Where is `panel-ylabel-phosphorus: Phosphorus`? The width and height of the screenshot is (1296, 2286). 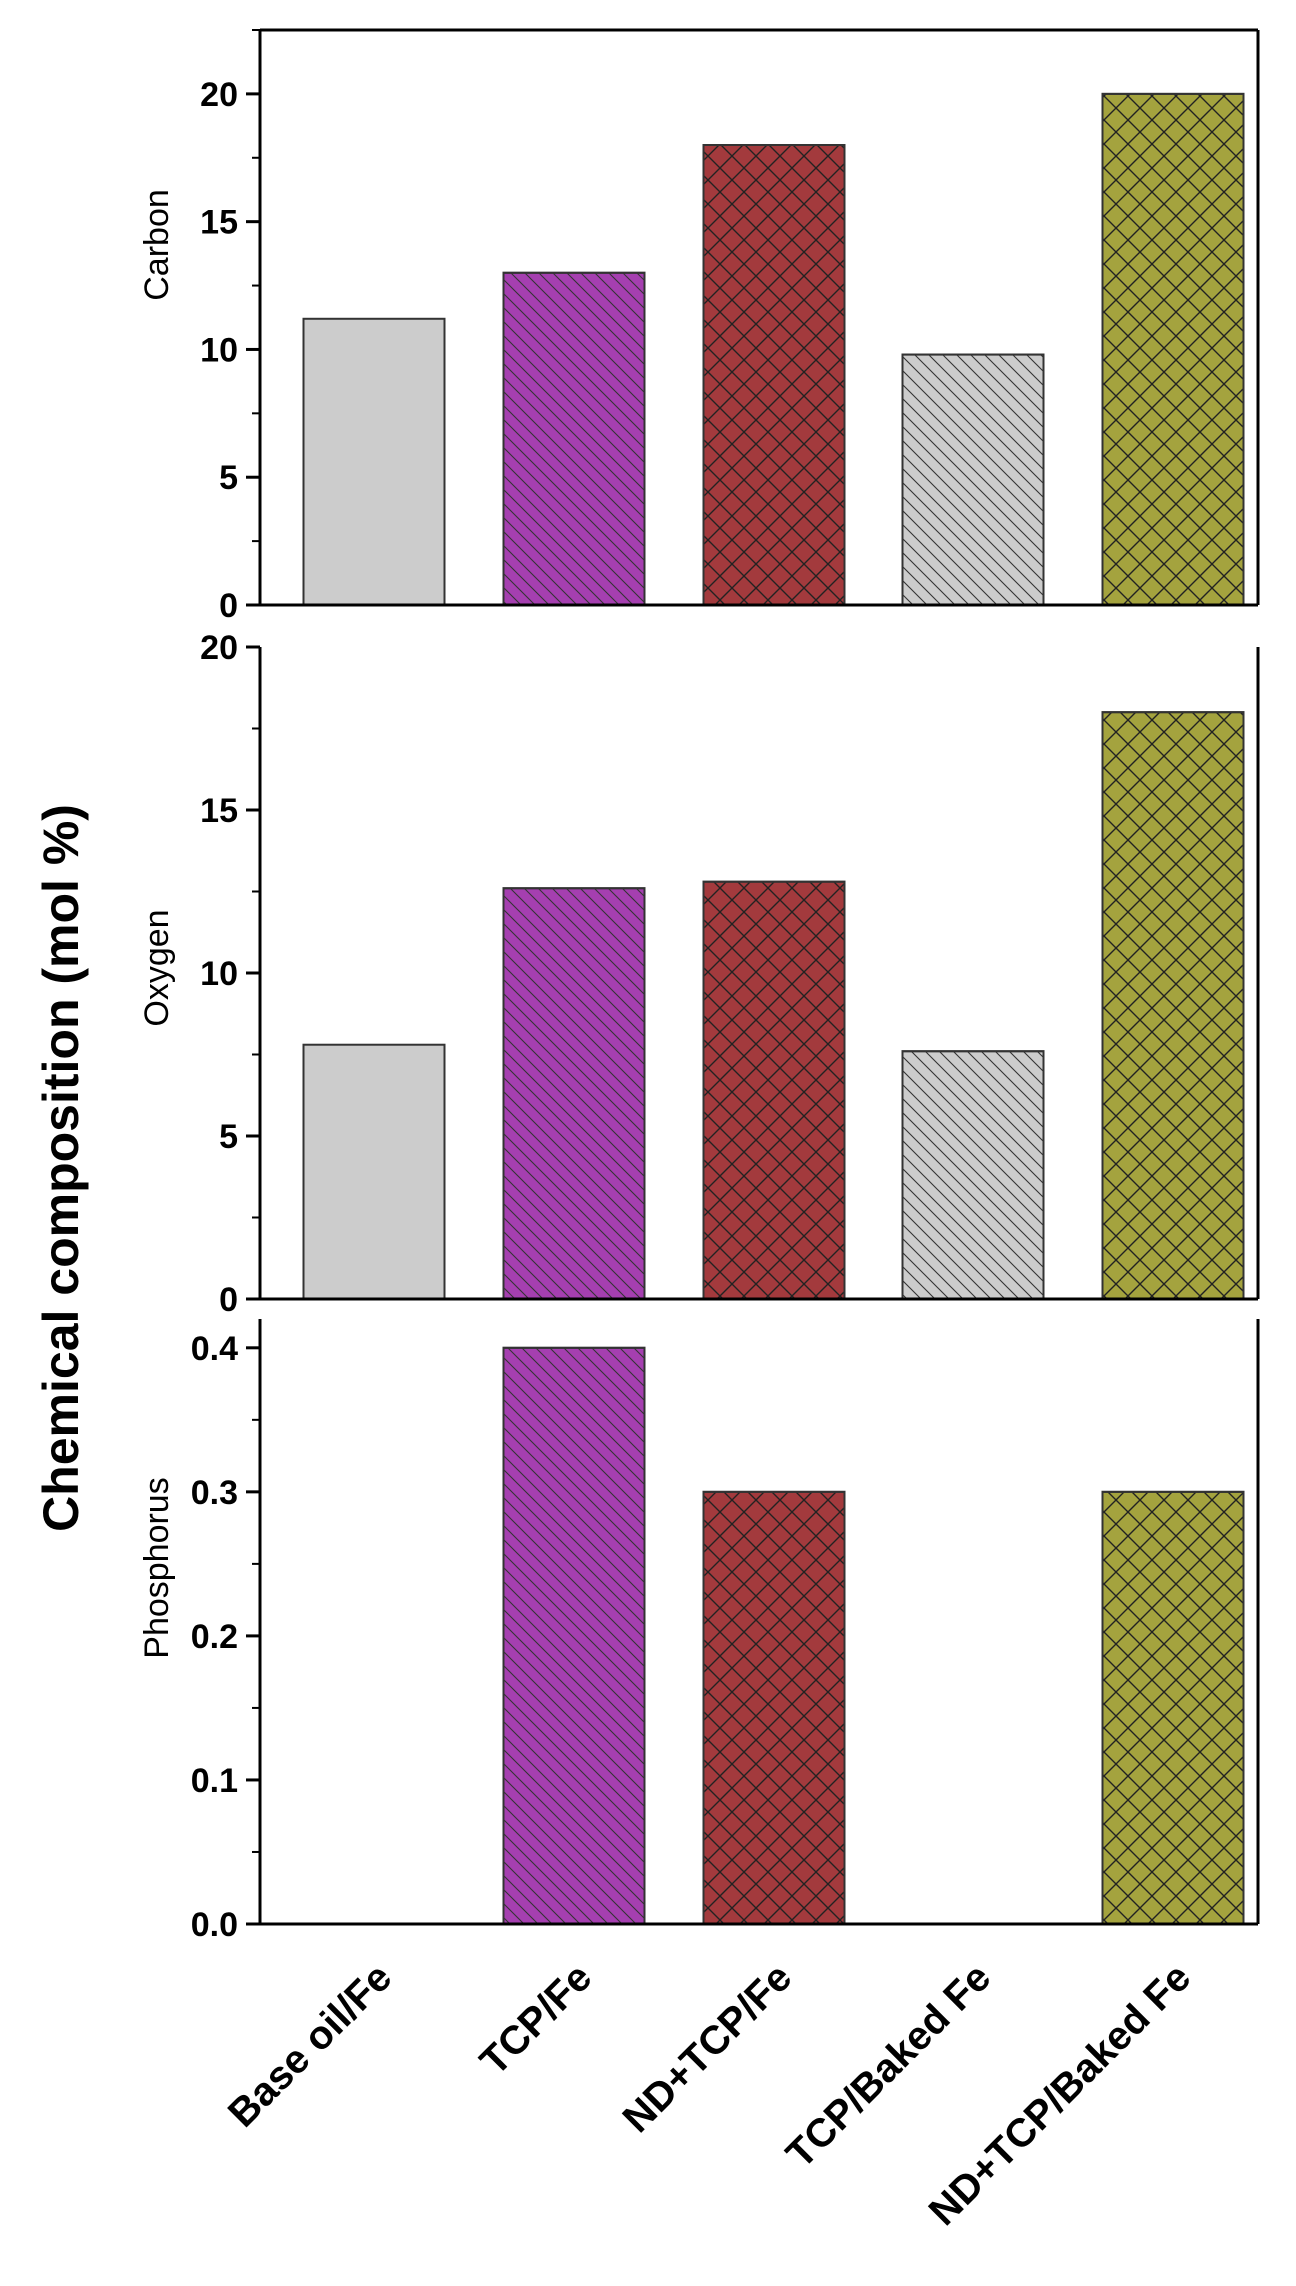
panel-ylabel-phosphorus: Phosphorus is located at coordinates (157, 1567).